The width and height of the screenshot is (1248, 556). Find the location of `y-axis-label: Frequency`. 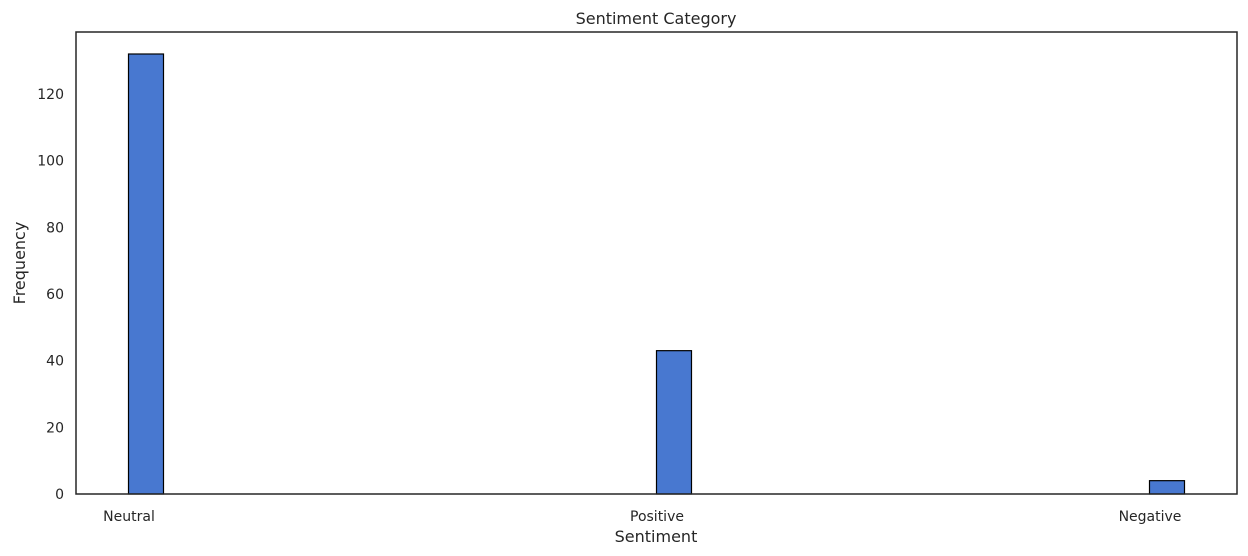

y-axis-label: Frequency is located at coordinates (19, 263).